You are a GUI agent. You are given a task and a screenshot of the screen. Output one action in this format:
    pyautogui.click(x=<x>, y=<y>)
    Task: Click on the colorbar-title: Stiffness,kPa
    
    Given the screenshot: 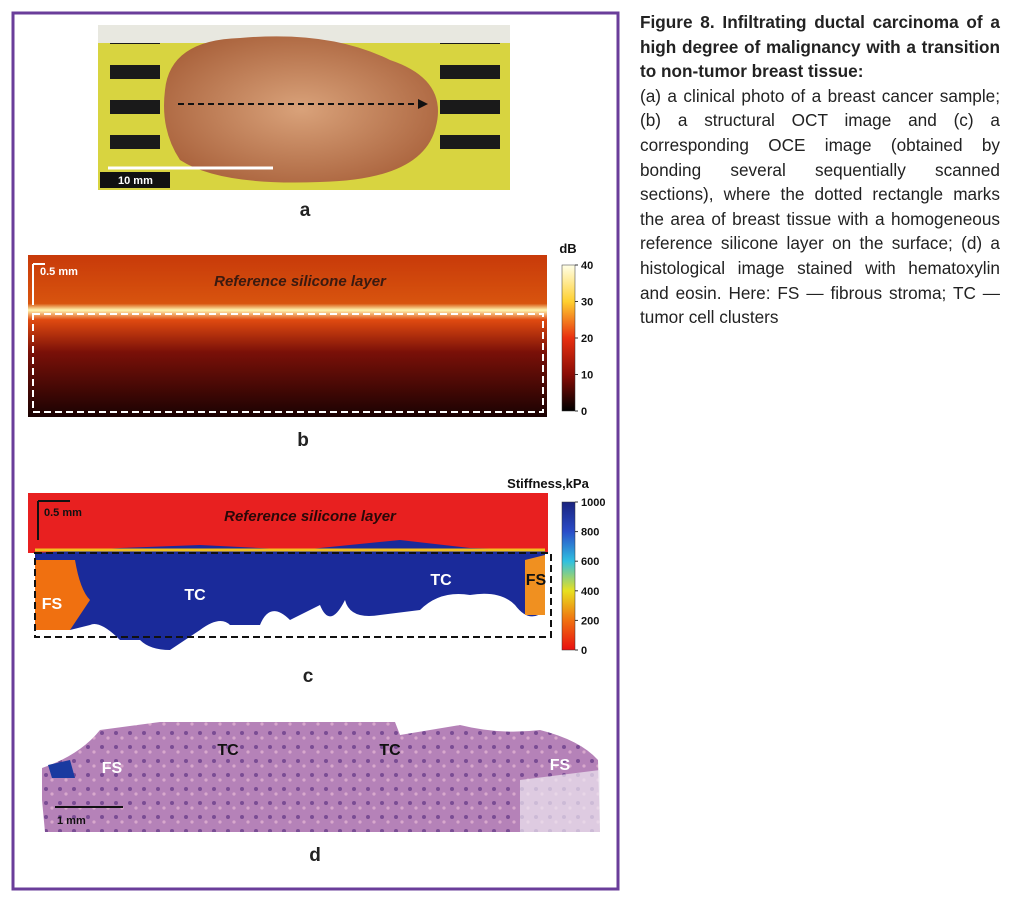 What is the action you would take?
    pyautogui.click(x=548, y=483)
    